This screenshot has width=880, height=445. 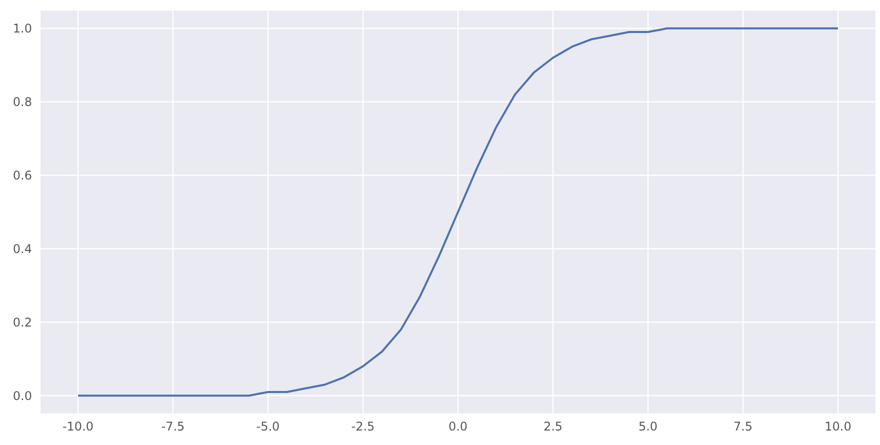 I want to click on y-tick-label: 0.6, so click(x=22, y=175).